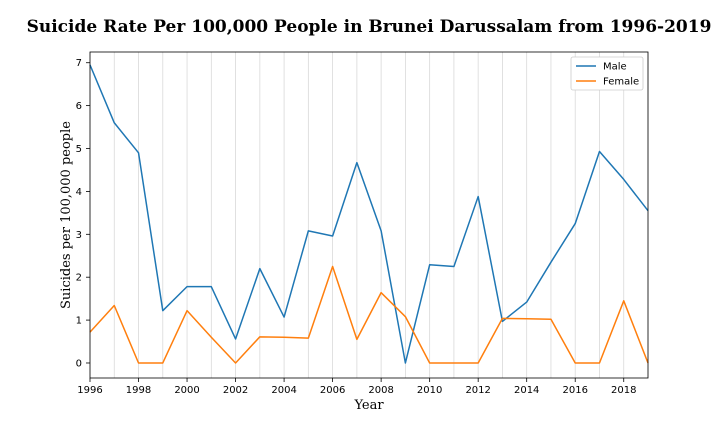 This screenshot has height=432, width=720. I want to click on x-tick-label: 2000, so click(186, 390).